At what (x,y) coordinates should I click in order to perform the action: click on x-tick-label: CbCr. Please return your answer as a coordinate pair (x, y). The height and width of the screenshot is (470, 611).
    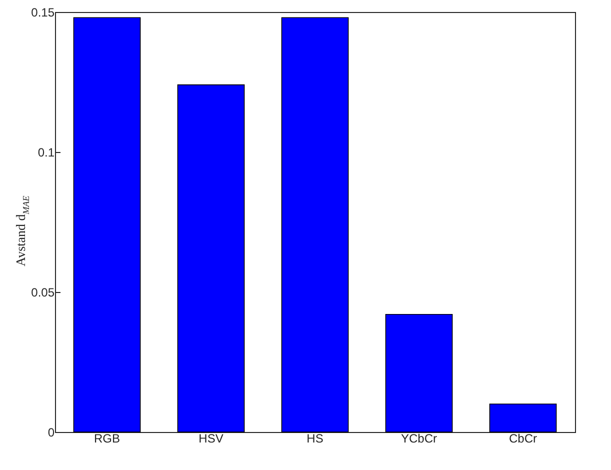
    Looking at the image, I should click on (523, 439).